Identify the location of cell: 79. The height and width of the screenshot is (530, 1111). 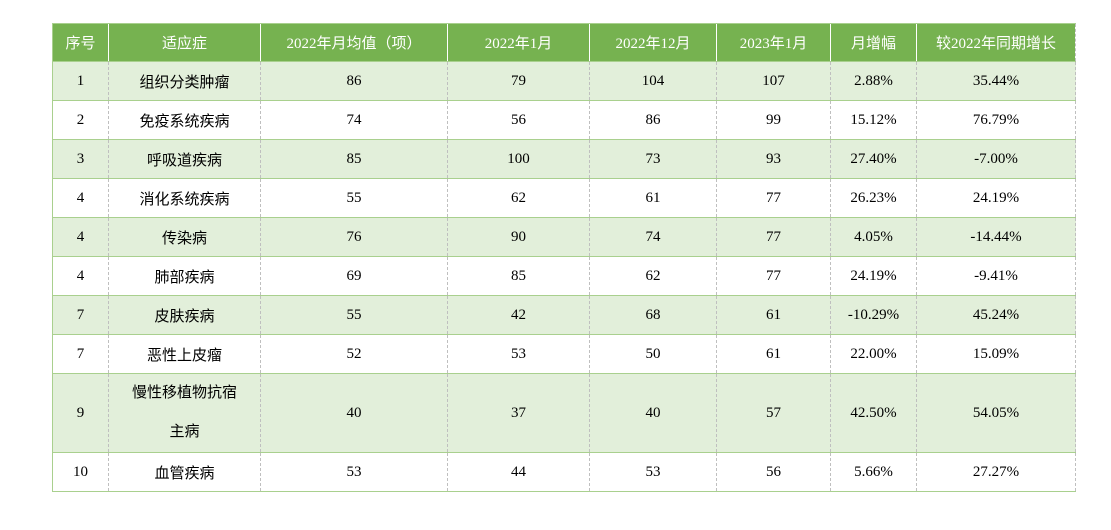
(518, 81).